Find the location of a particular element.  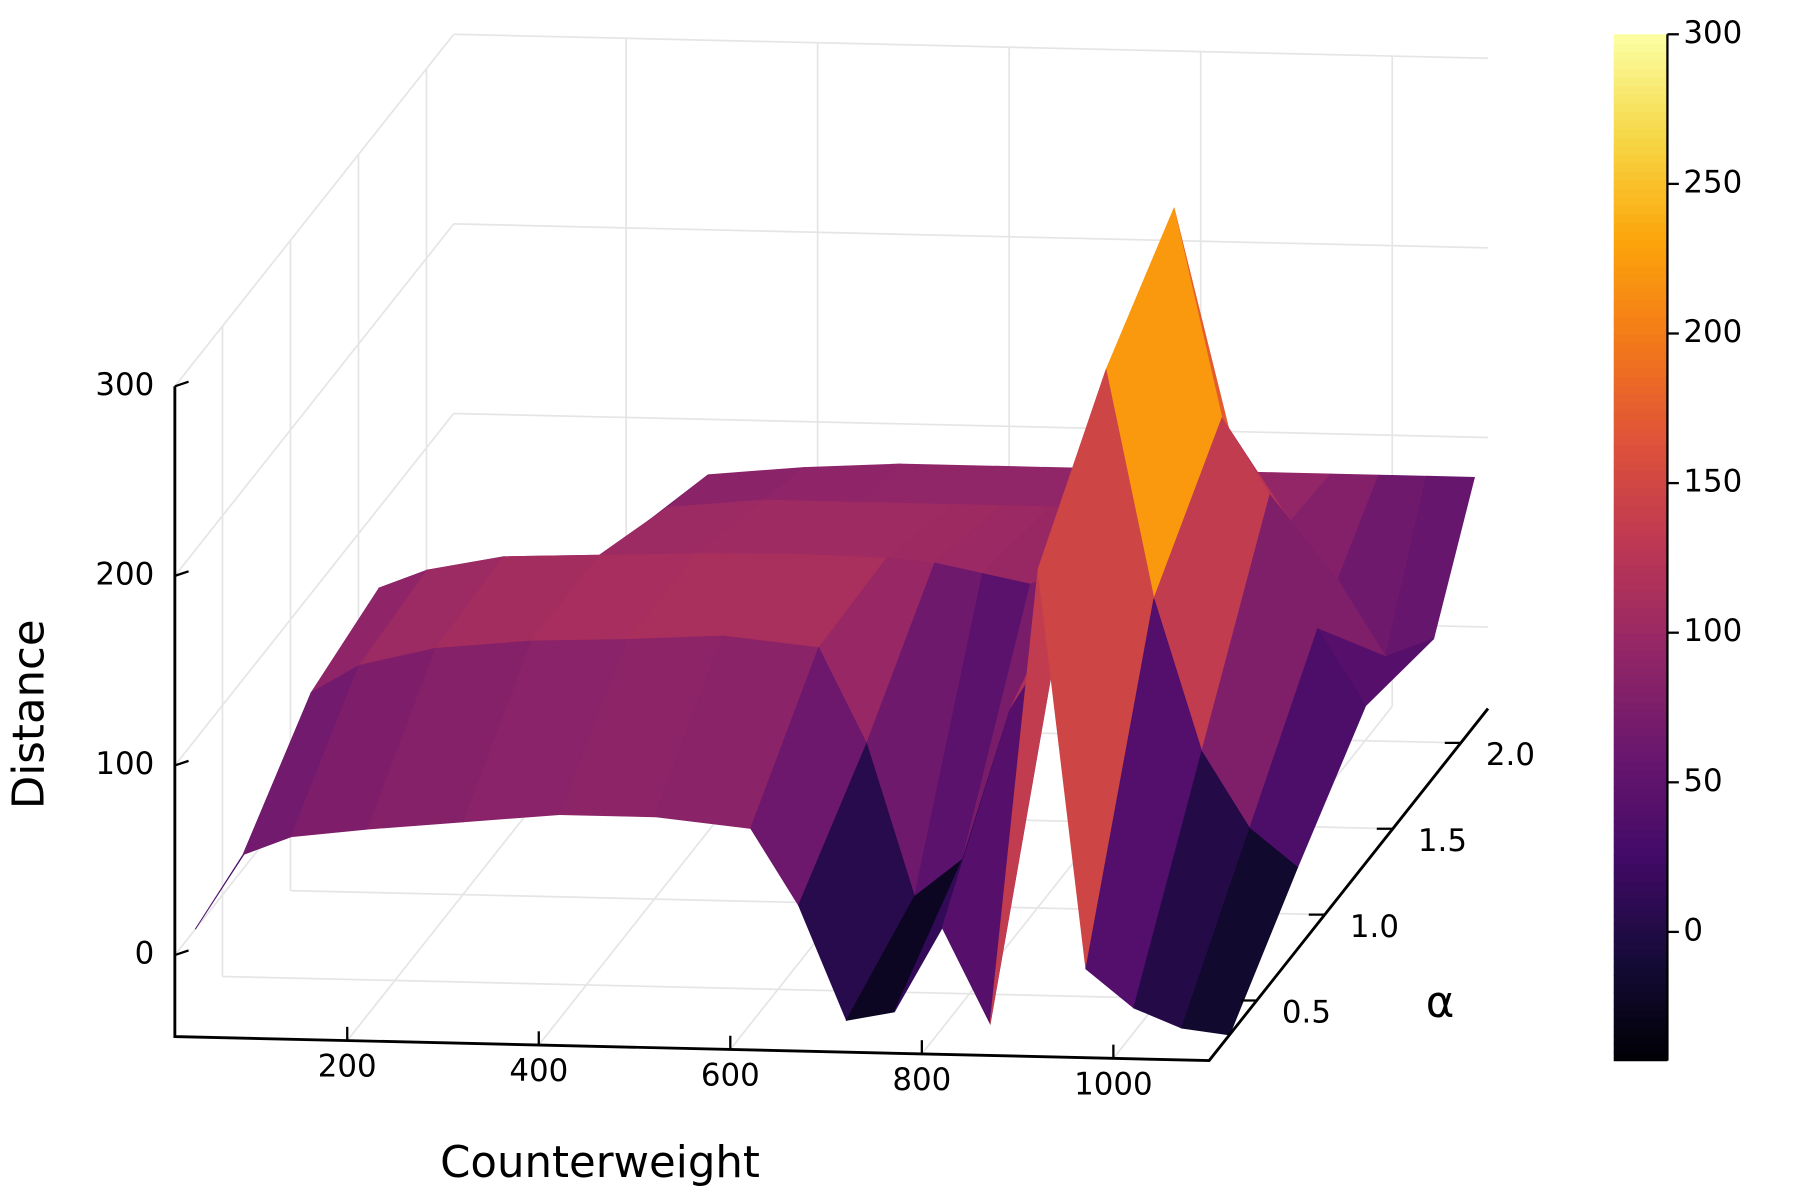

x-axis-label: Counterweight is located at coordinates (600, 1163).